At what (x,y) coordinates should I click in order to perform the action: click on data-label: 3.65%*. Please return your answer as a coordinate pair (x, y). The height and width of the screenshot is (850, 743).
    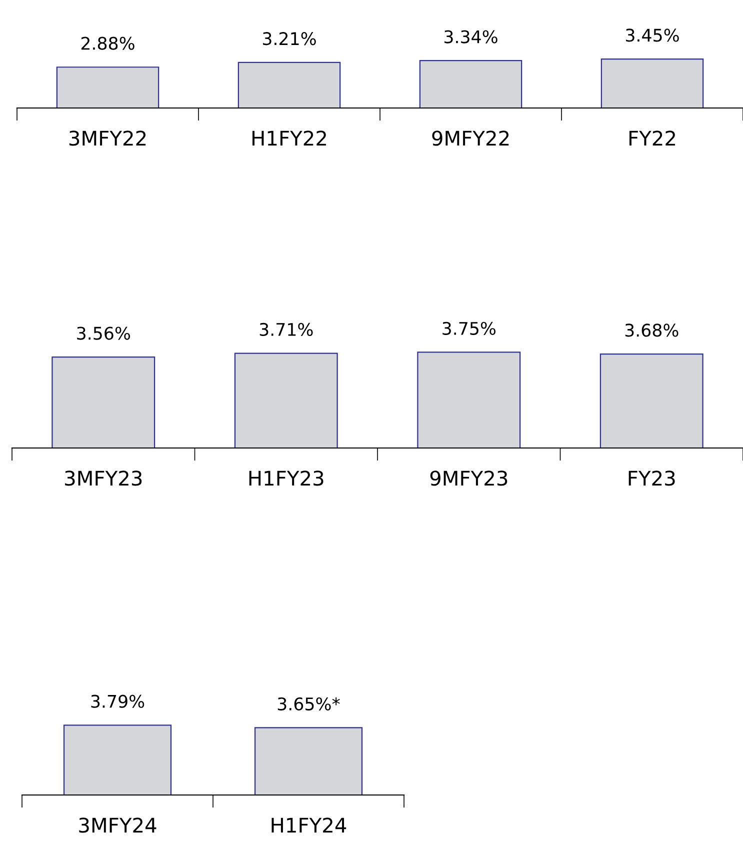
    Looking at the image, I should click on (309, 703).